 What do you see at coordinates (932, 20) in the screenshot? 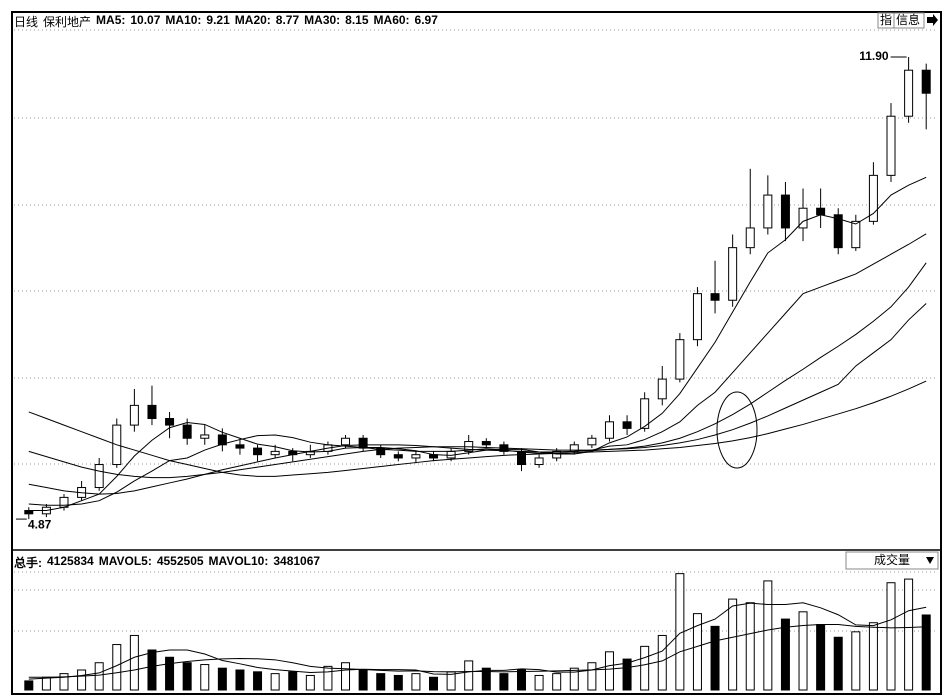
I see `arrow-icon` at bounding box center [932, 20].